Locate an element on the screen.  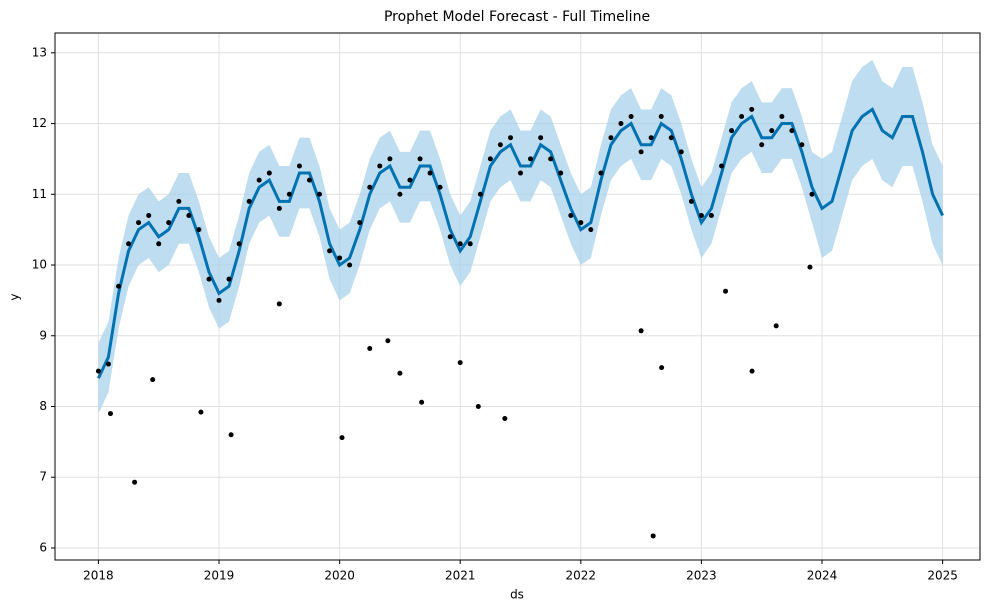
x-tick-label: 2020 is located at coordinates (339, 576).